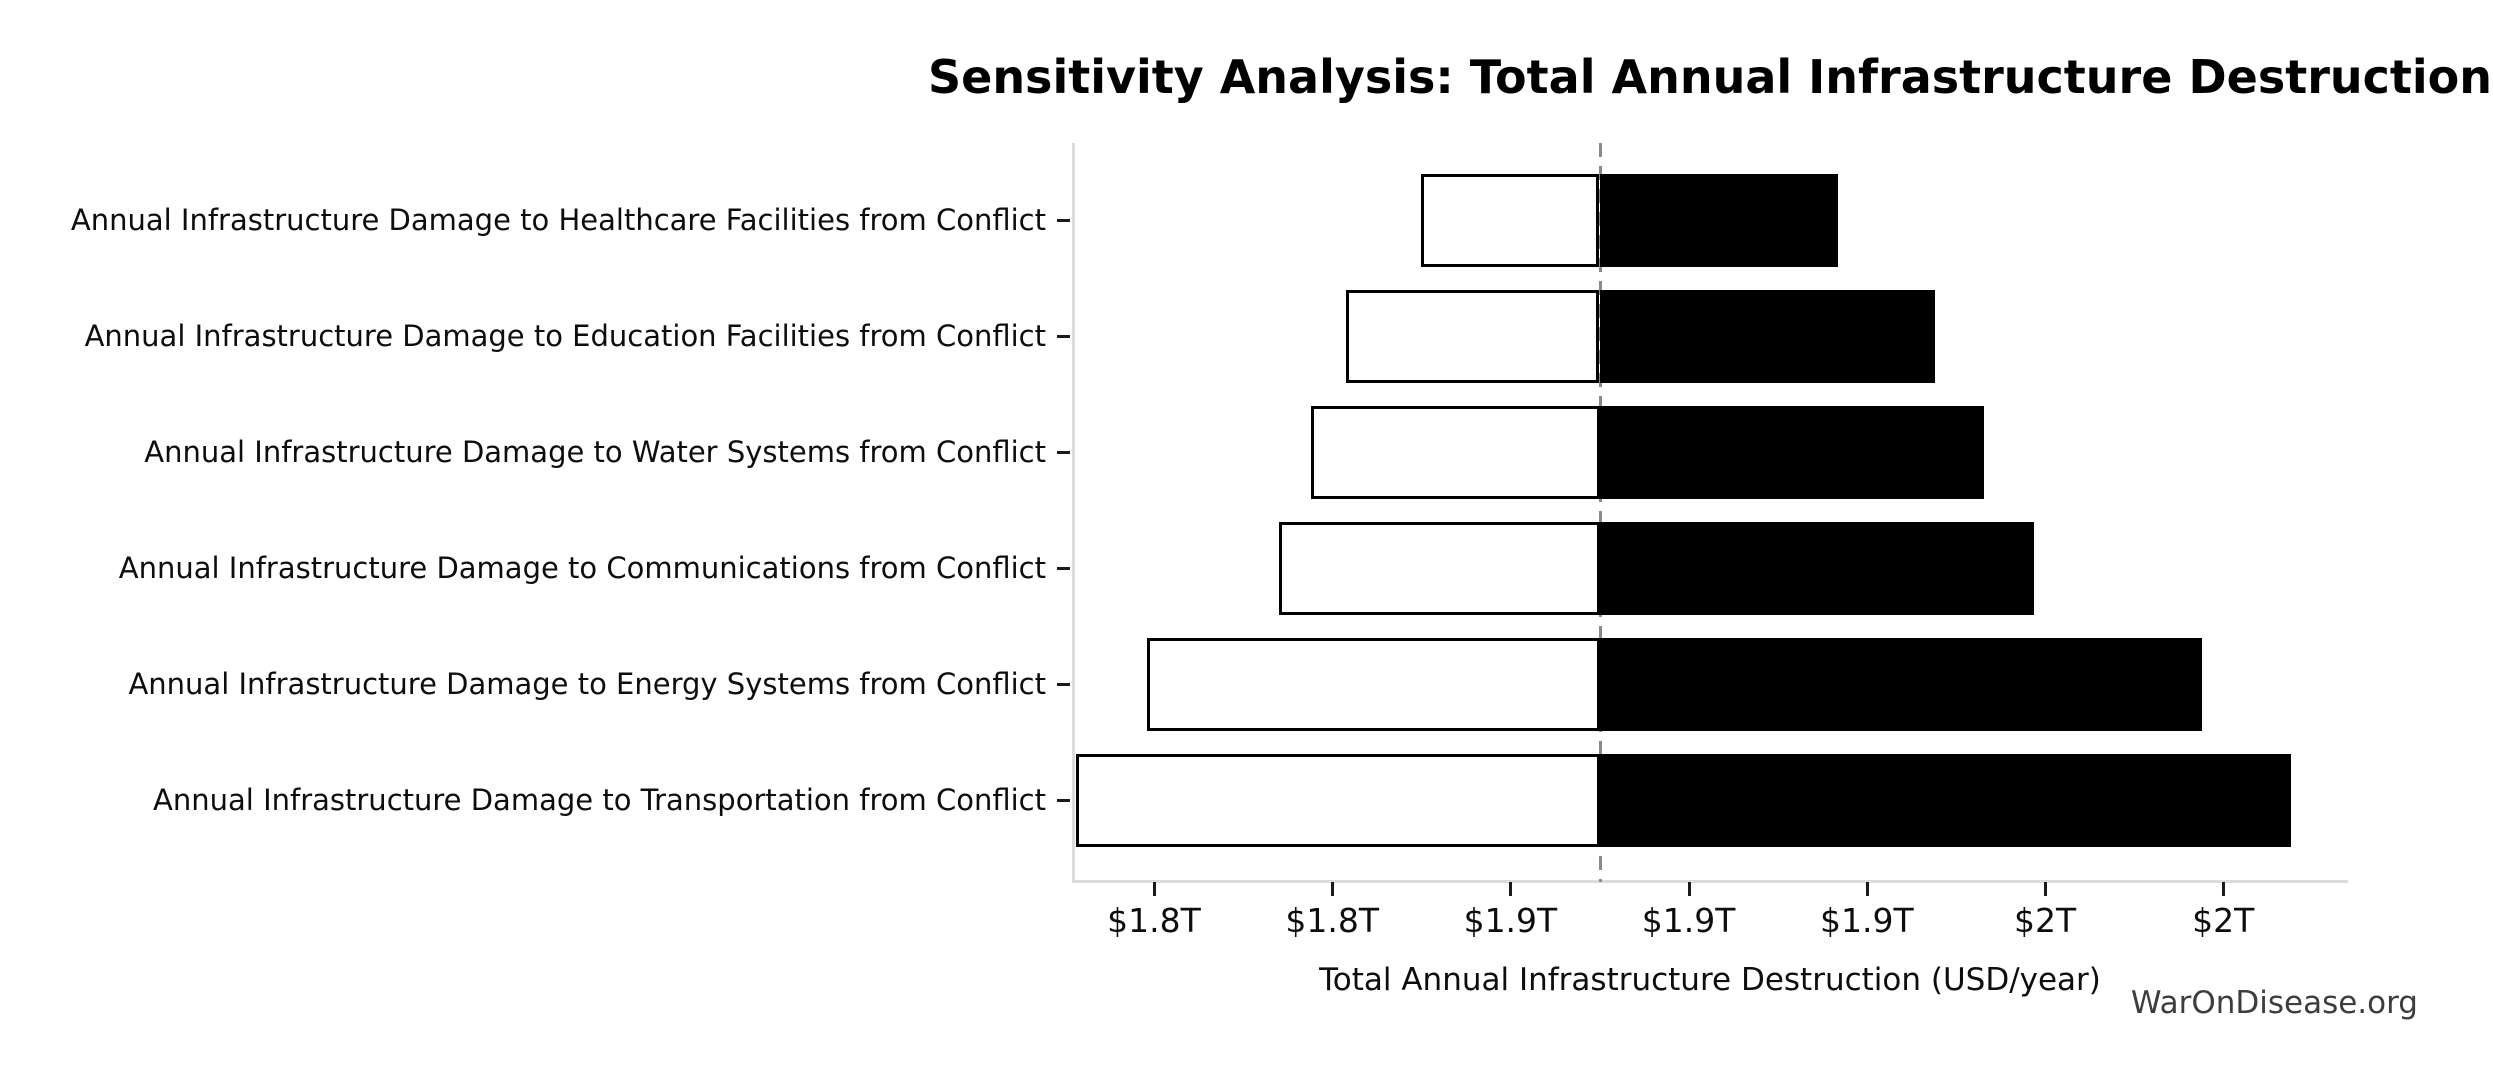 This screenshot has width=2493, height=1075. I want to click on base-value-dashed-line, so click(1600, 512).